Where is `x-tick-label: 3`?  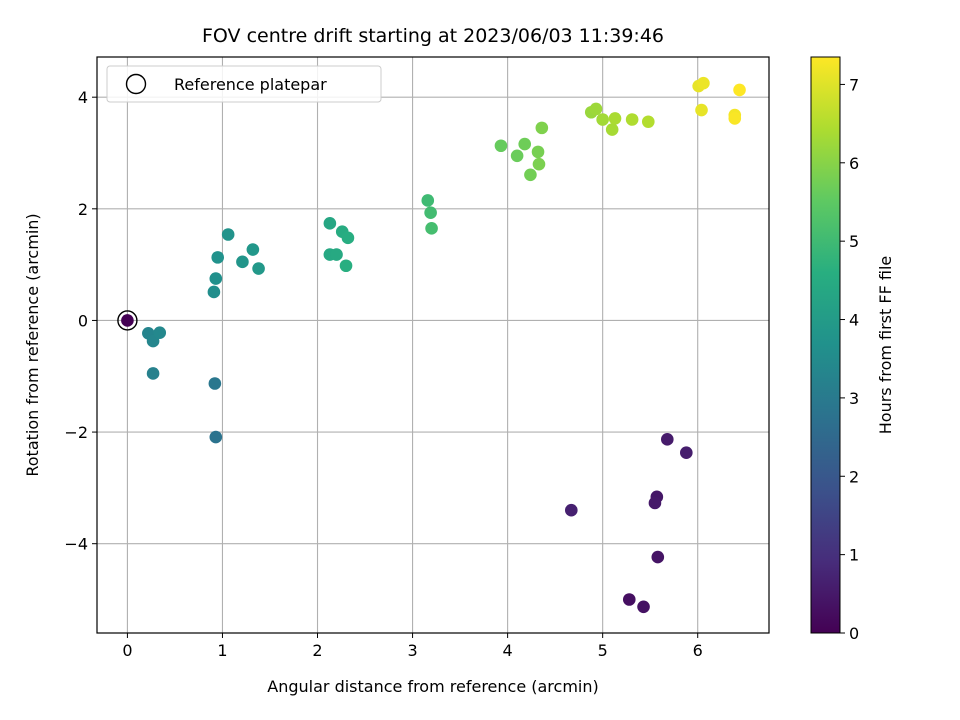 x-tick-label: 3 is located at coordinates (412, 650).